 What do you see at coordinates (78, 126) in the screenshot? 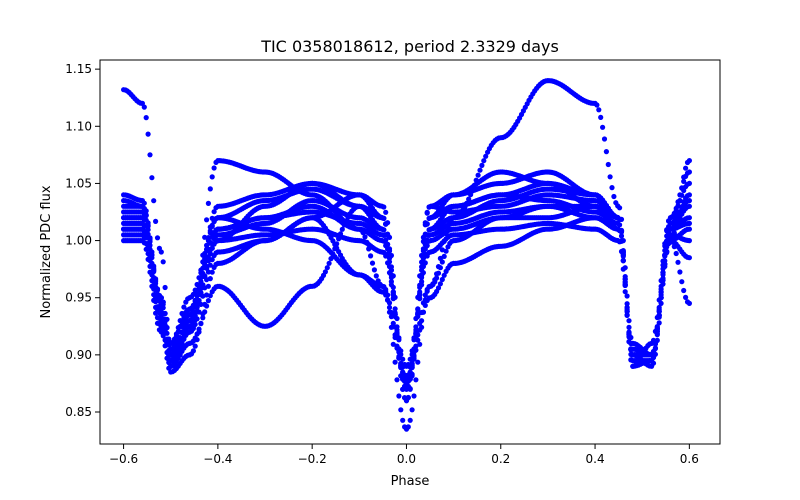
I see `y-tick-label: 1.10` at bounding box center [78, 126].